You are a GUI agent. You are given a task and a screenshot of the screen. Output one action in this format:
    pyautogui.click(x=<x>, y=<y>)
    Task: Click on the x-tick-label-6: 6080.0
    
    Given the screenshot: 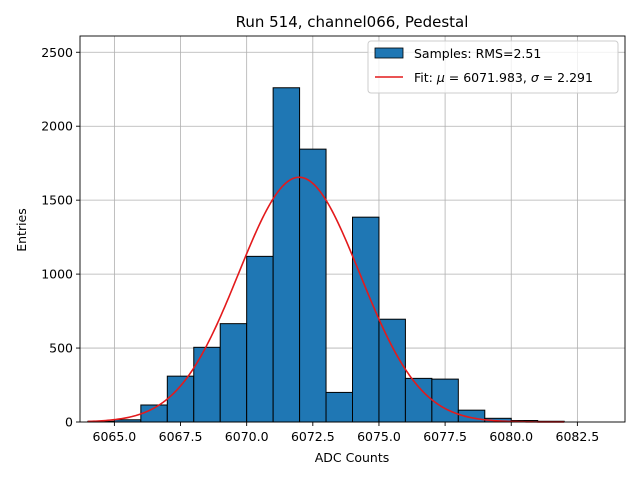 What is the action you would take?
    pyautogui.click(x=511, y=436)
    